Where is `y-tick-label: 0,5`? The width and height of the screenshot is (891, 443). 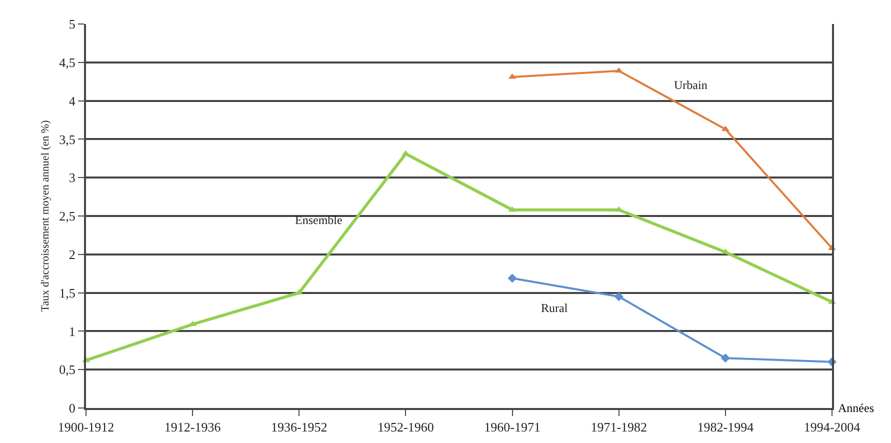 y-tick-label: 0,5 is located at coordinates (67, 370).